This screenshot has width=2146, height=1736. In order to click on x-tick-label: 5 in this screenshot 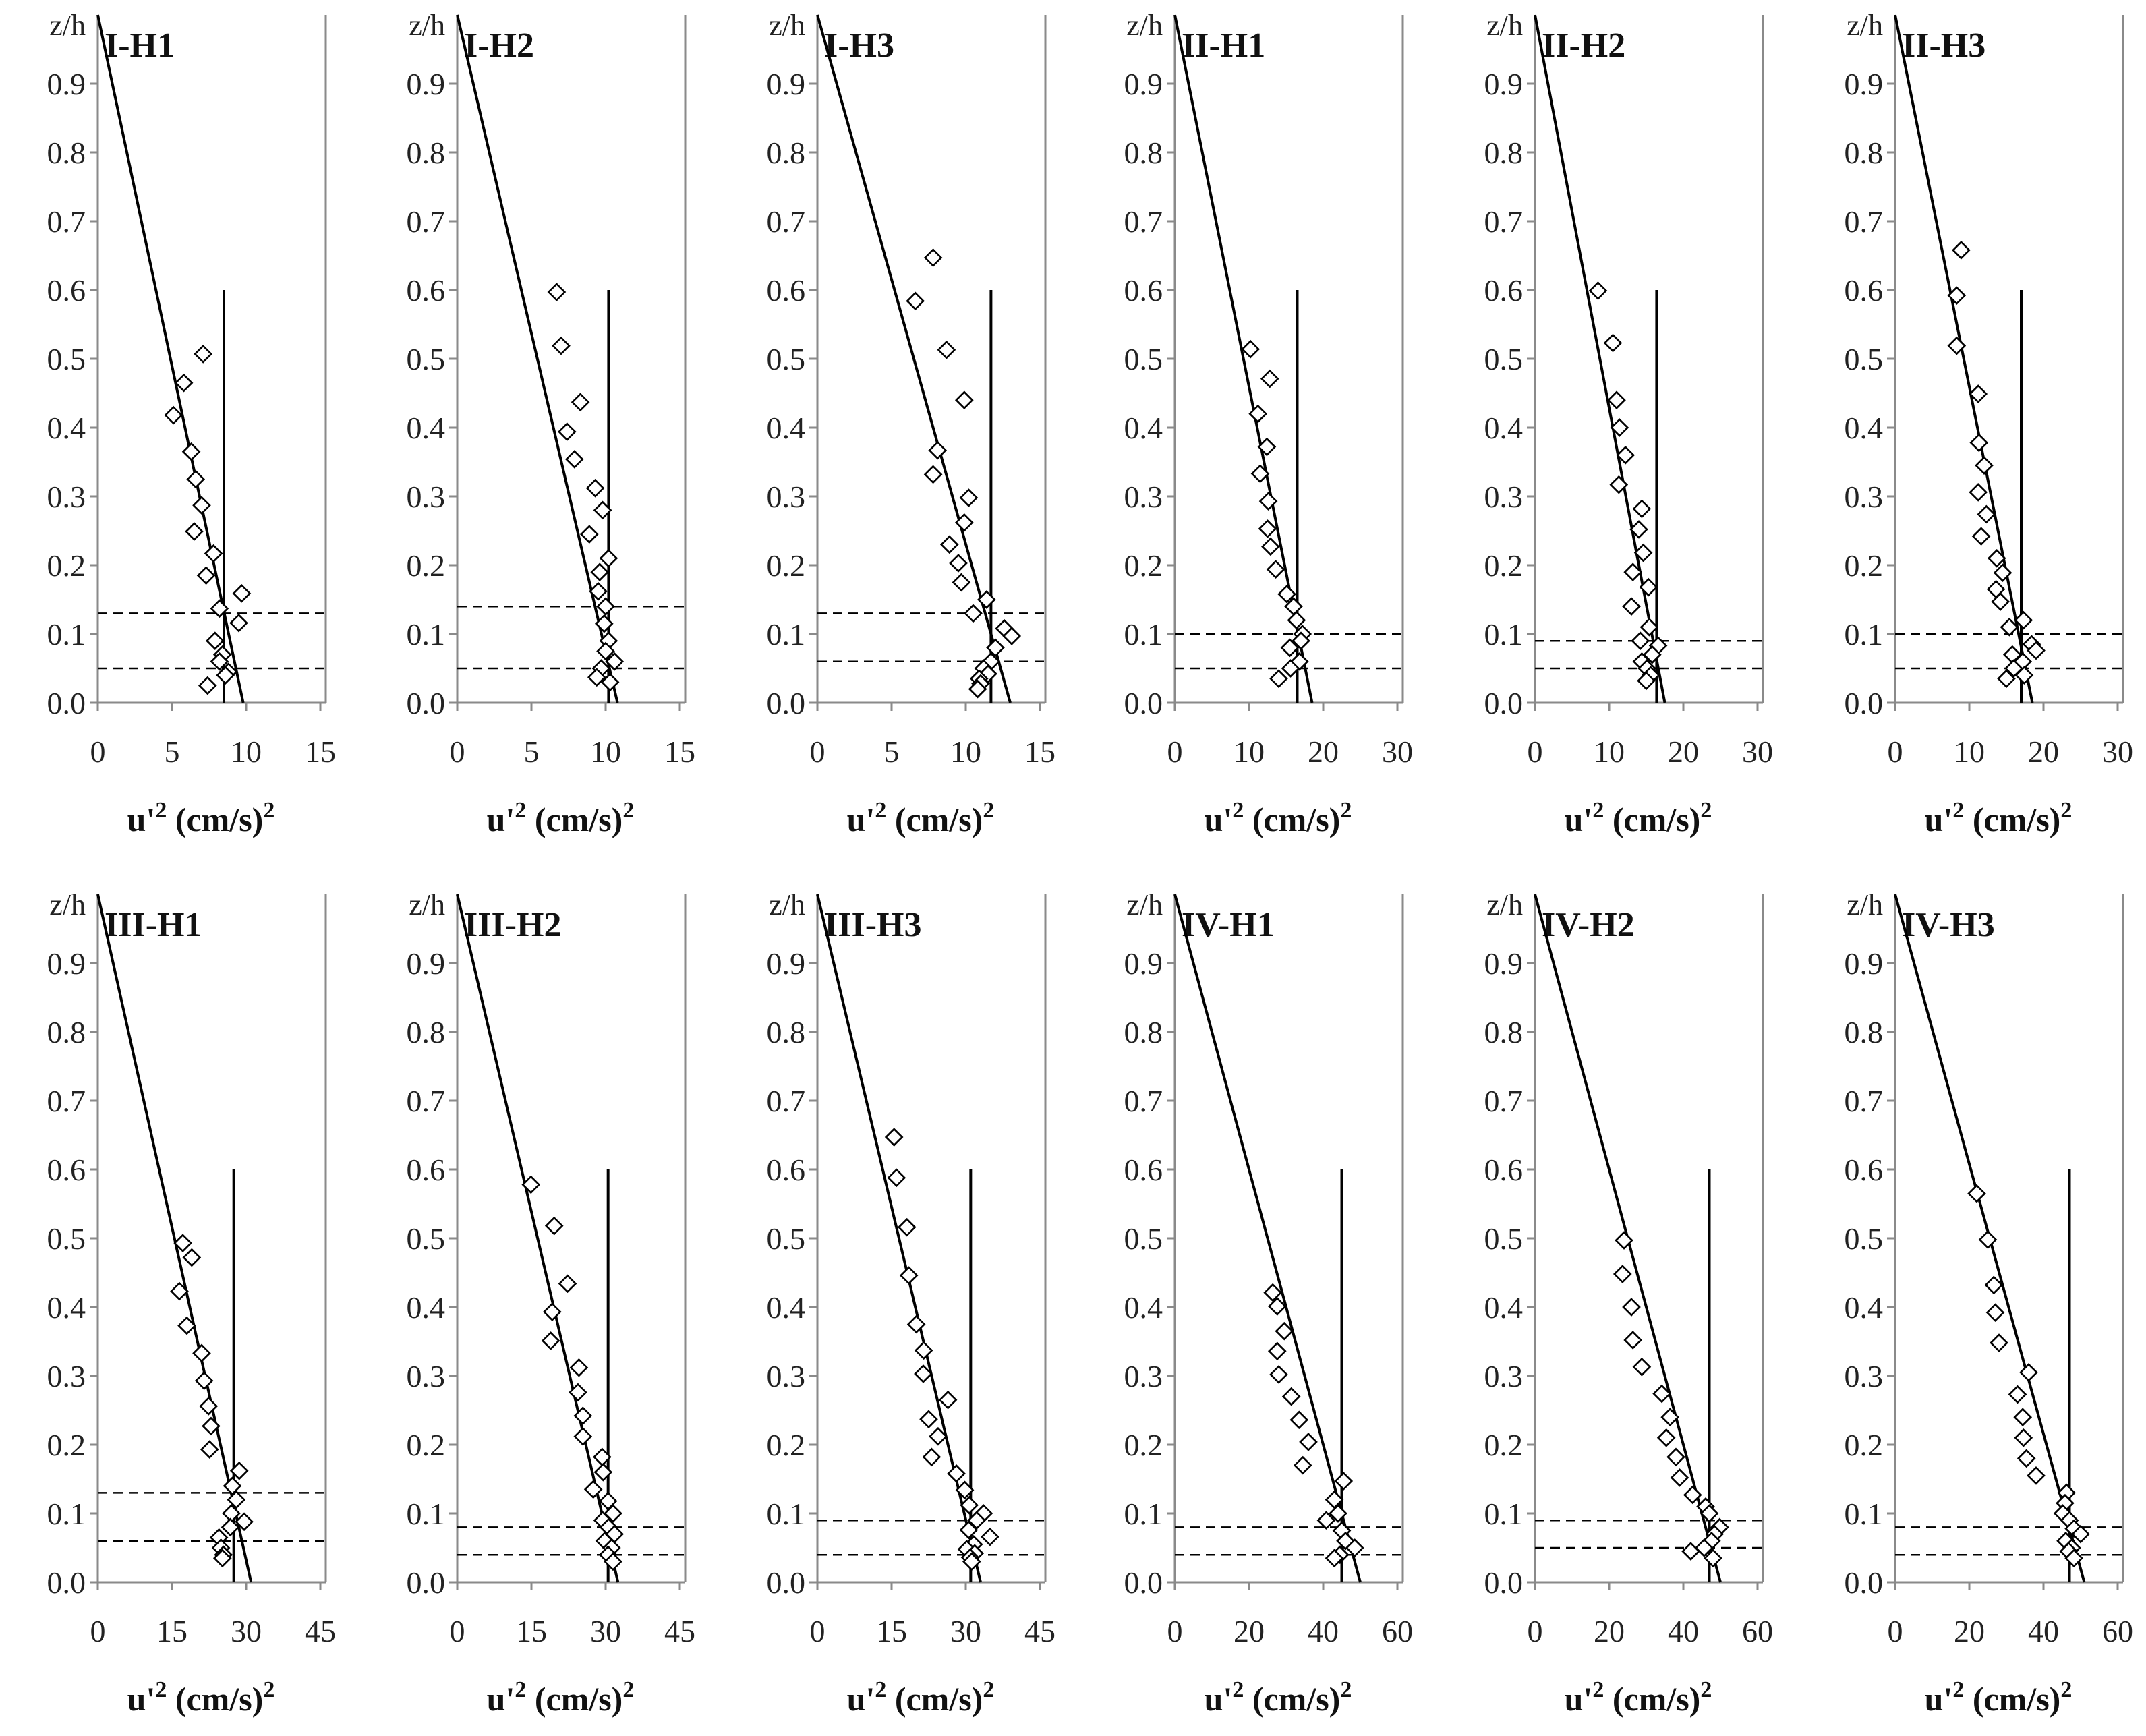, I will do `click(532, 751)`.